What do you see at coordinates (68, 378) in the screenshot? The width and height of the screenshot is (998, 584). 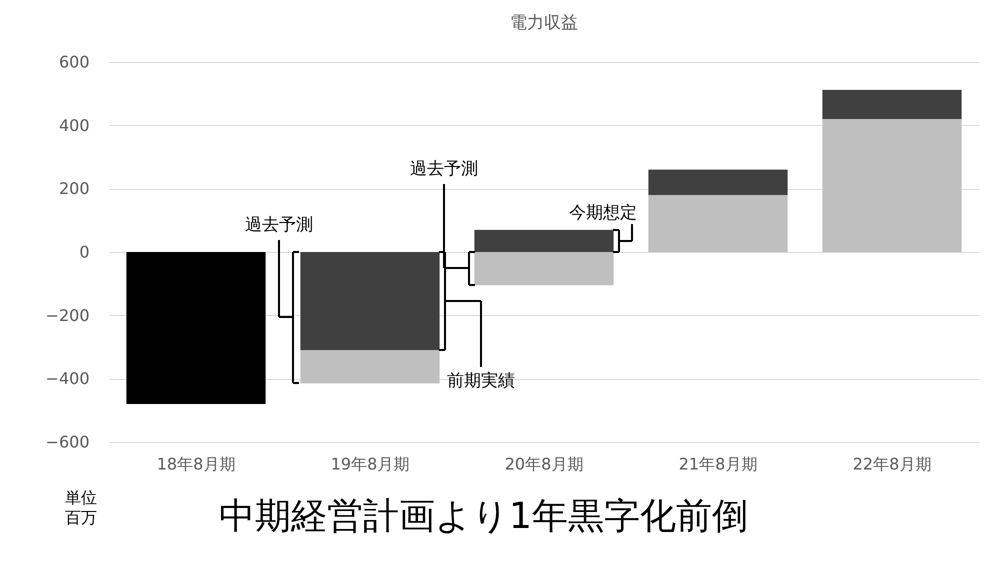 I see `y-tick-label: −400` at bounding box center [68, 378].